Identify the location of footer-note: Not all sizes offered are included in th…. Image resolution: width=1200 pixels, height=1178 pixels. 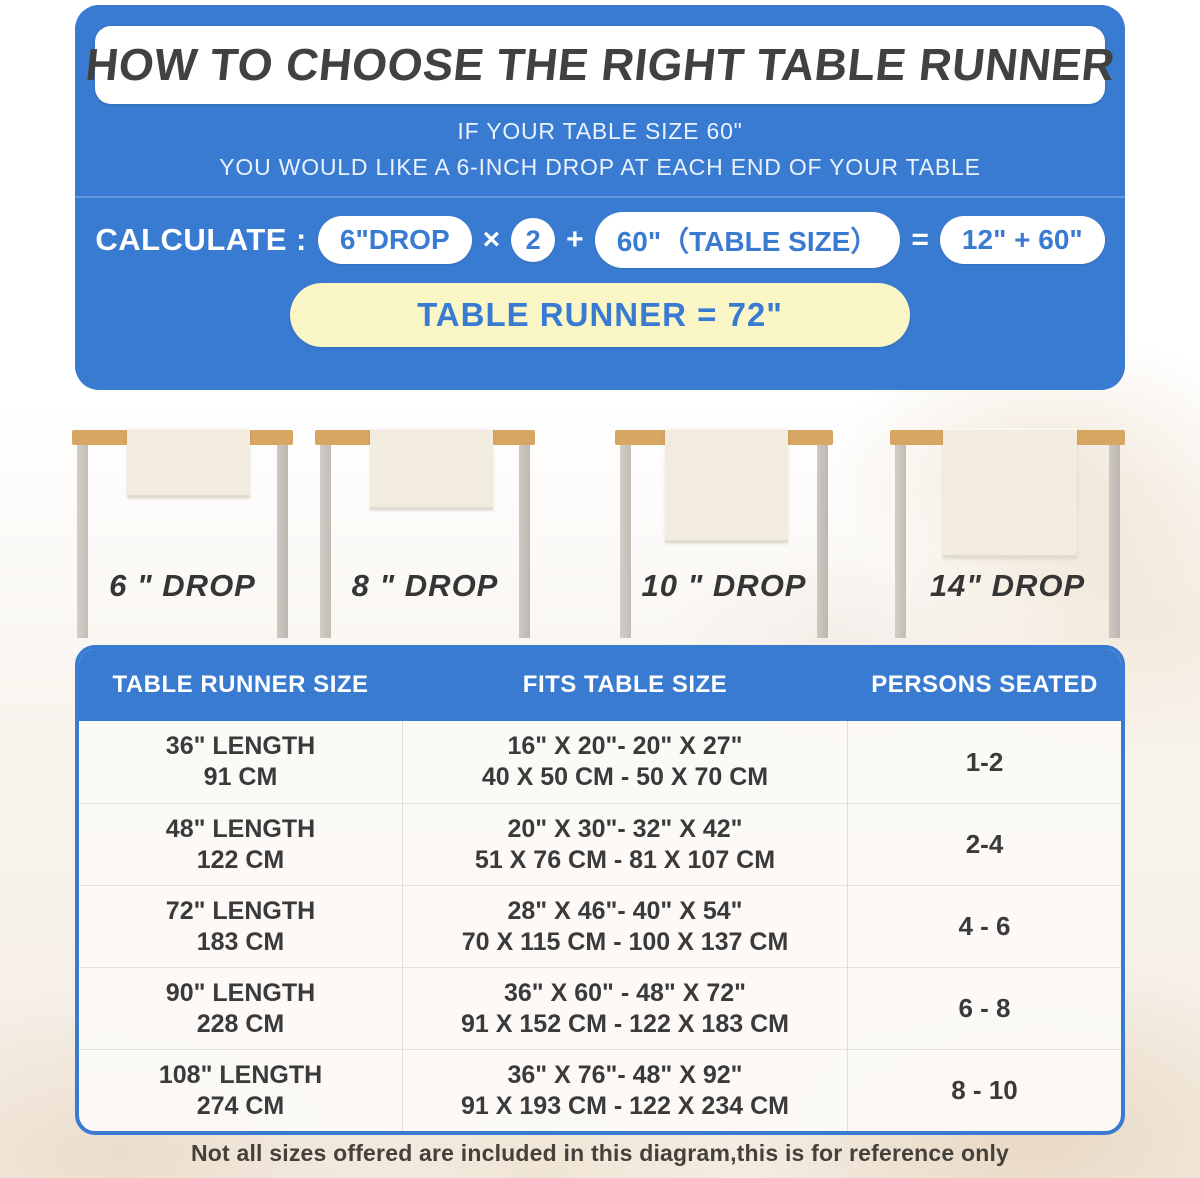
(600, 1153).